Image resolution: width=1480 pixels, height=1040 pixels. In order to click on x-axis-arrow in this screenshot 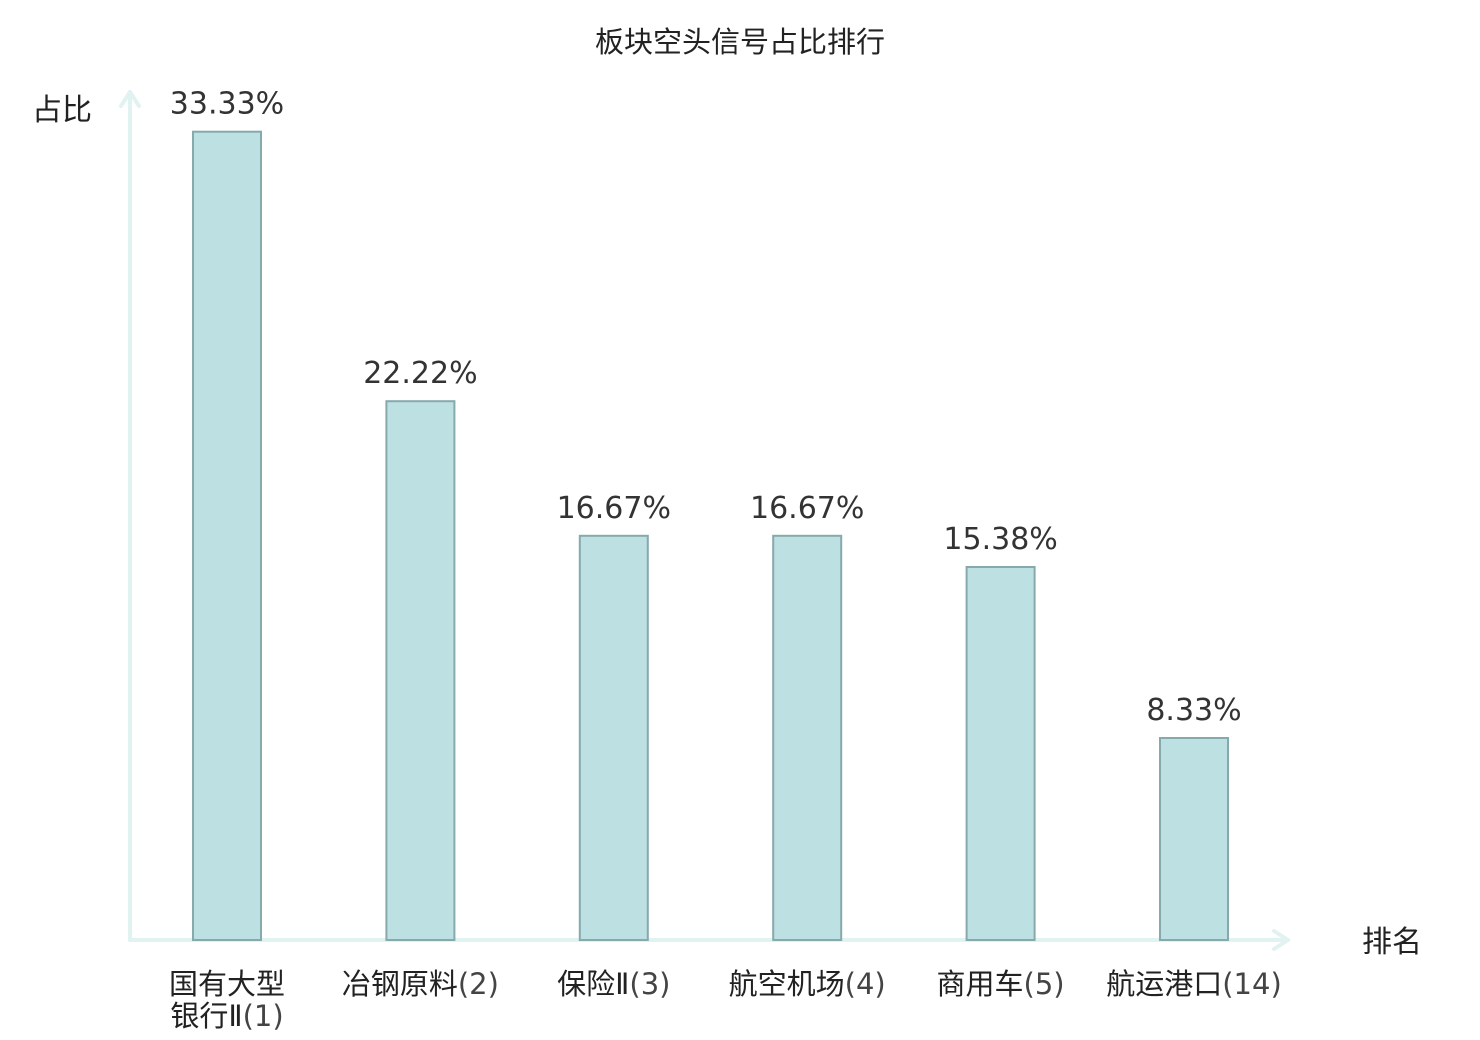, I will do `click(1281, 940)`.